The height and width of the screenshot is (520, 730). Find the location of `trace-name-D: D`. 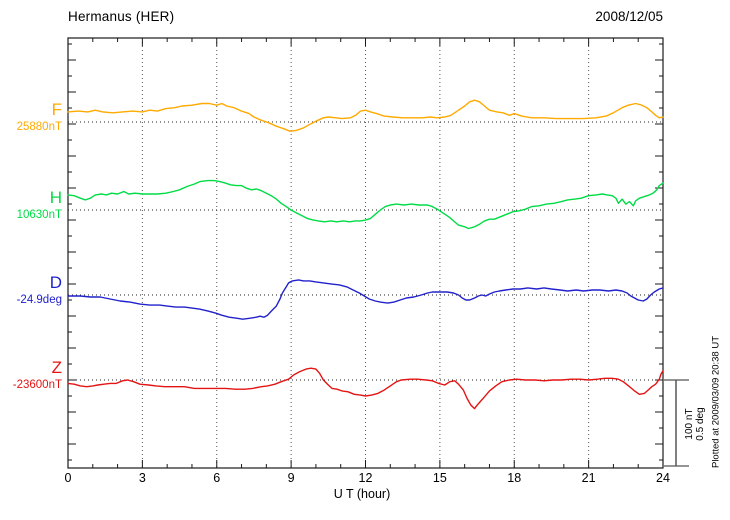

trace-name-D: D is located at coordinates (55, 282).